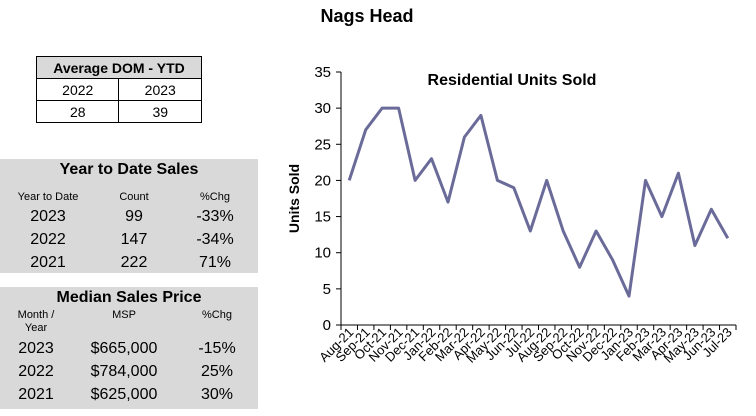 The image size is (756, 416). I want to click on dom-year-cell: 2022, so click(77, 89).